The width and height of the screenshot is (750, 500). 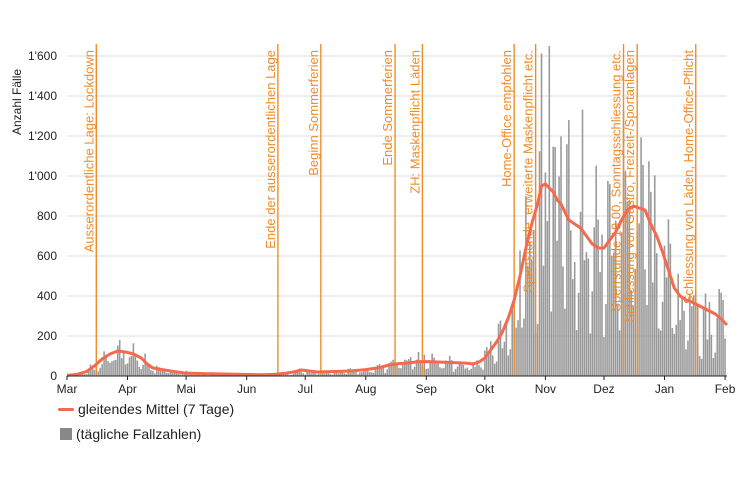 I want to click on x-tick-label: Jun, so click(x=246, y=389).